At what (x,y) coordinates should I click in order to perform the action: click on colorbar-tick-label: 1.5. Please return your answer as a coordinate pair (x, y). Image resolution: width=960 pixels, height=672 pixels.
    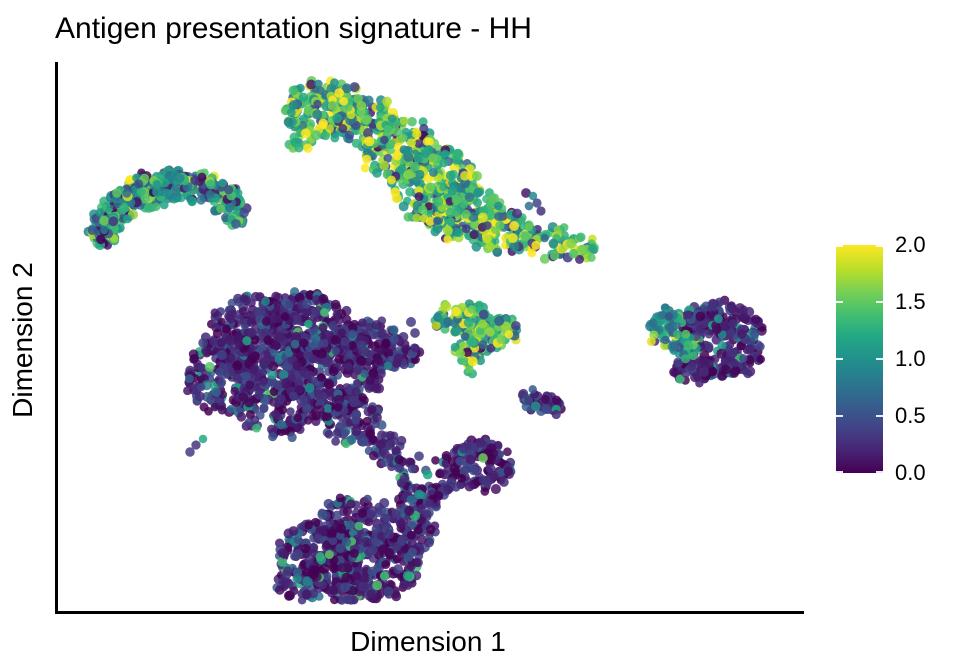
    Looking at the image, I should click on (910, 301).